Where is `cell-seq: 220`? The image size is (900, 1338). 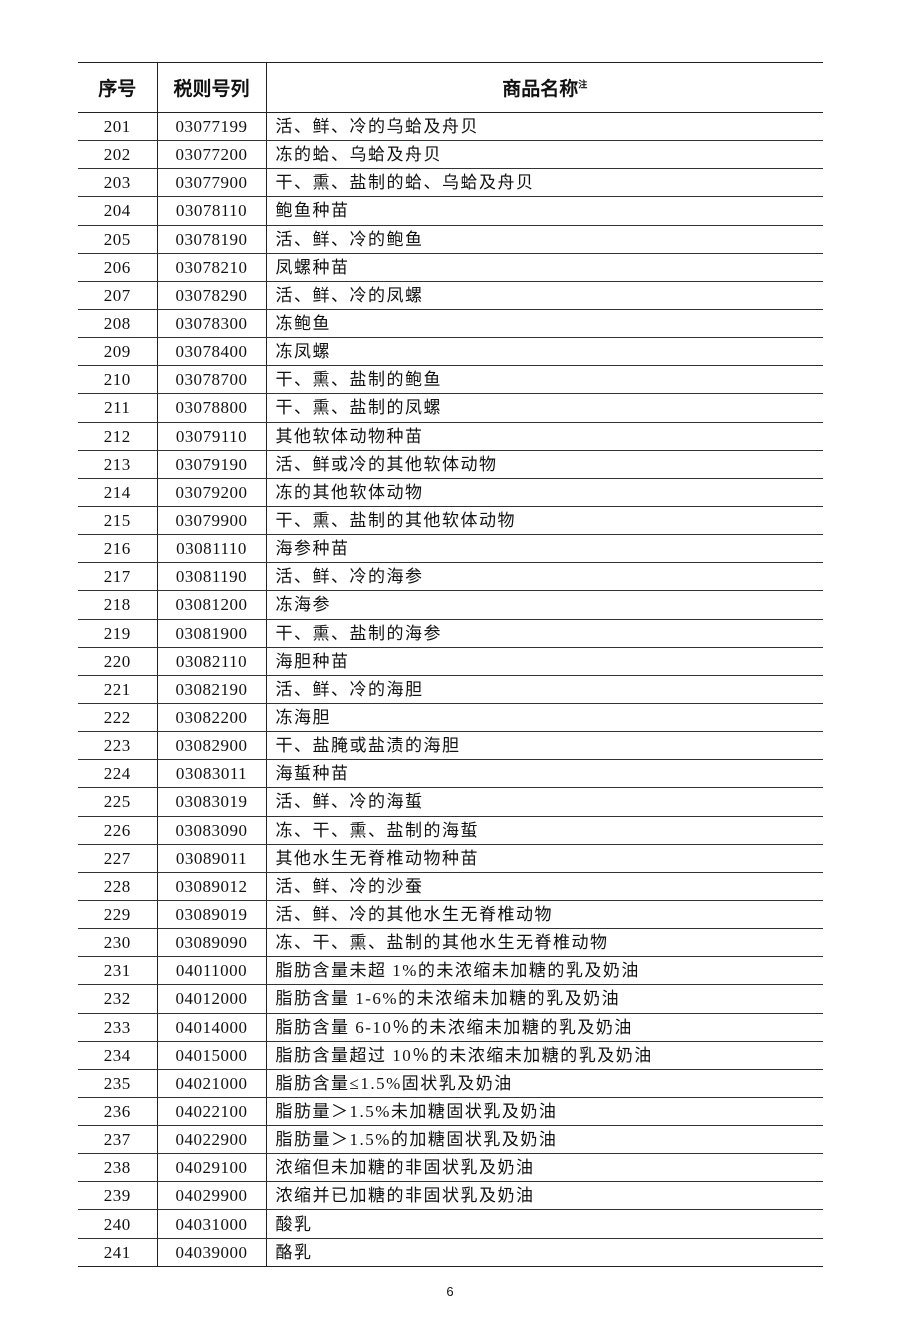 cell-seq: 220 is located at coordinates (117, 661).